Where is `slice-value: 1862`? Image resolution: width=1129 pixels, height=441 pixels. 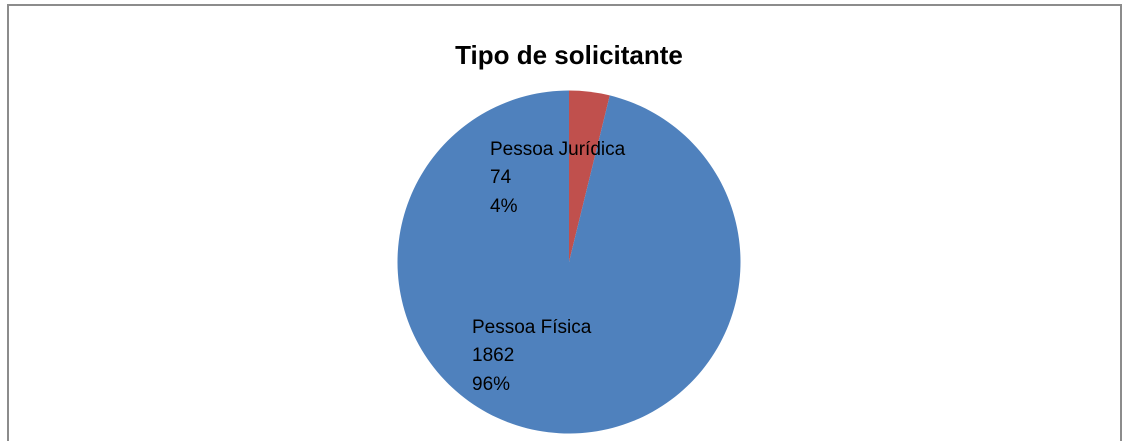 slice-value: 1862 is located at coordinates (493, 355).